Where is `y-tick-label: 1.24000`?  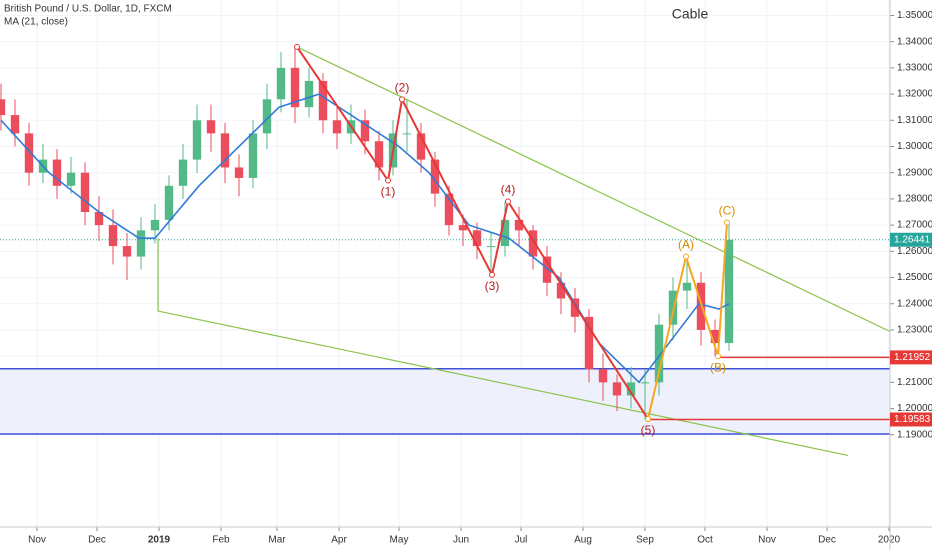 y-tick-label: 1.24000 is located at coordinates (914, 303).